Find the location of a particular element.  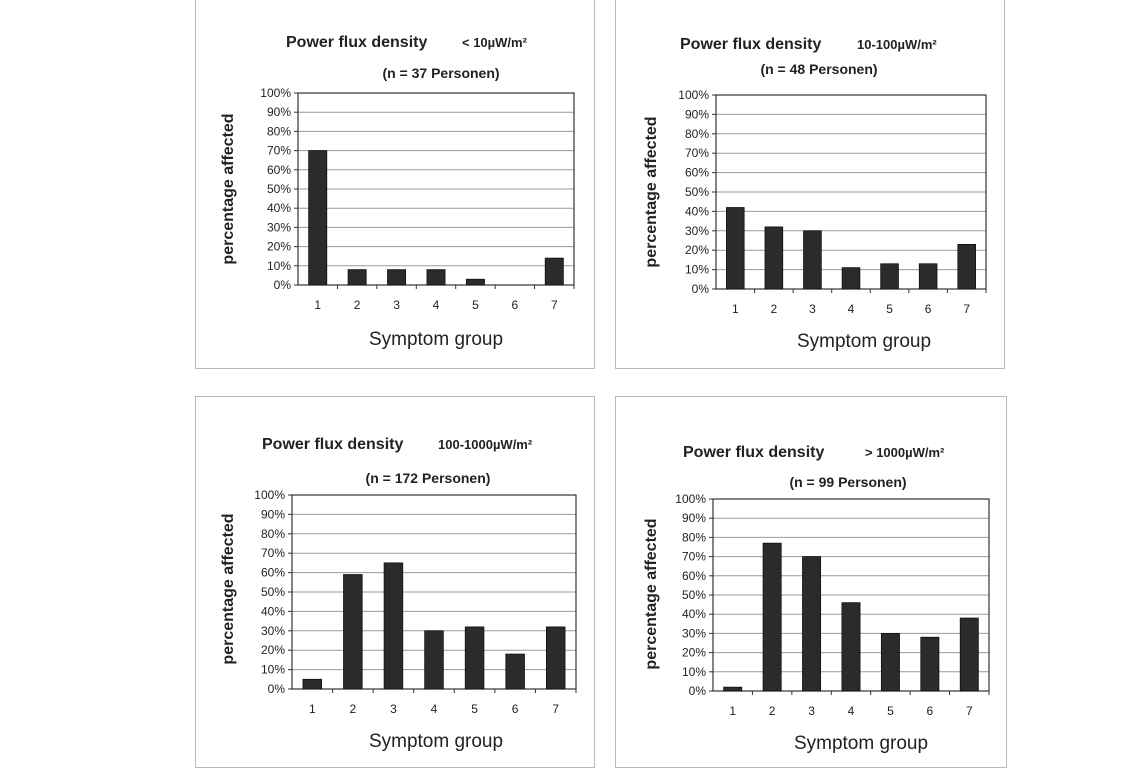

chart-title-unit: > 1000µW/m² is located at coordinates (905, 452).